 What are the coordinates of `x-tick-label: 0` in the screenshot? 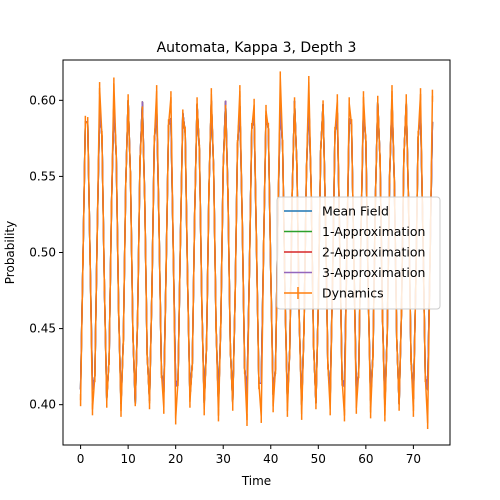 It's located at (81, 459).